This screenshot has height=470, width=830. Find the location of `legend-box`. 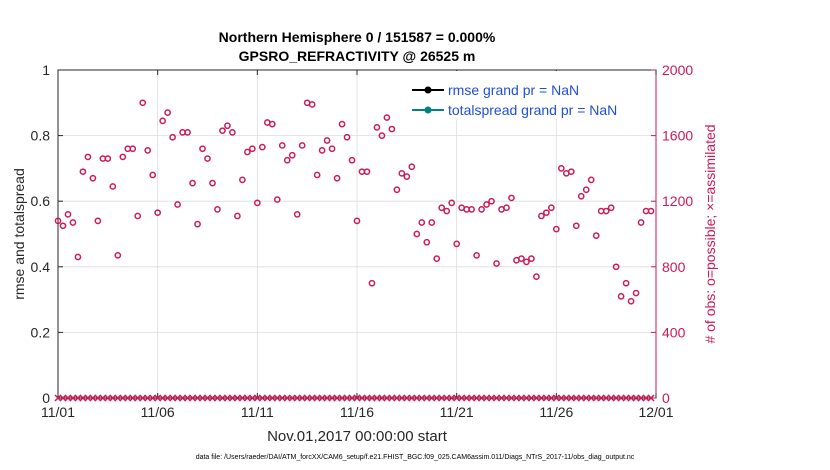

legend-box is located at coordinates (528, 95).